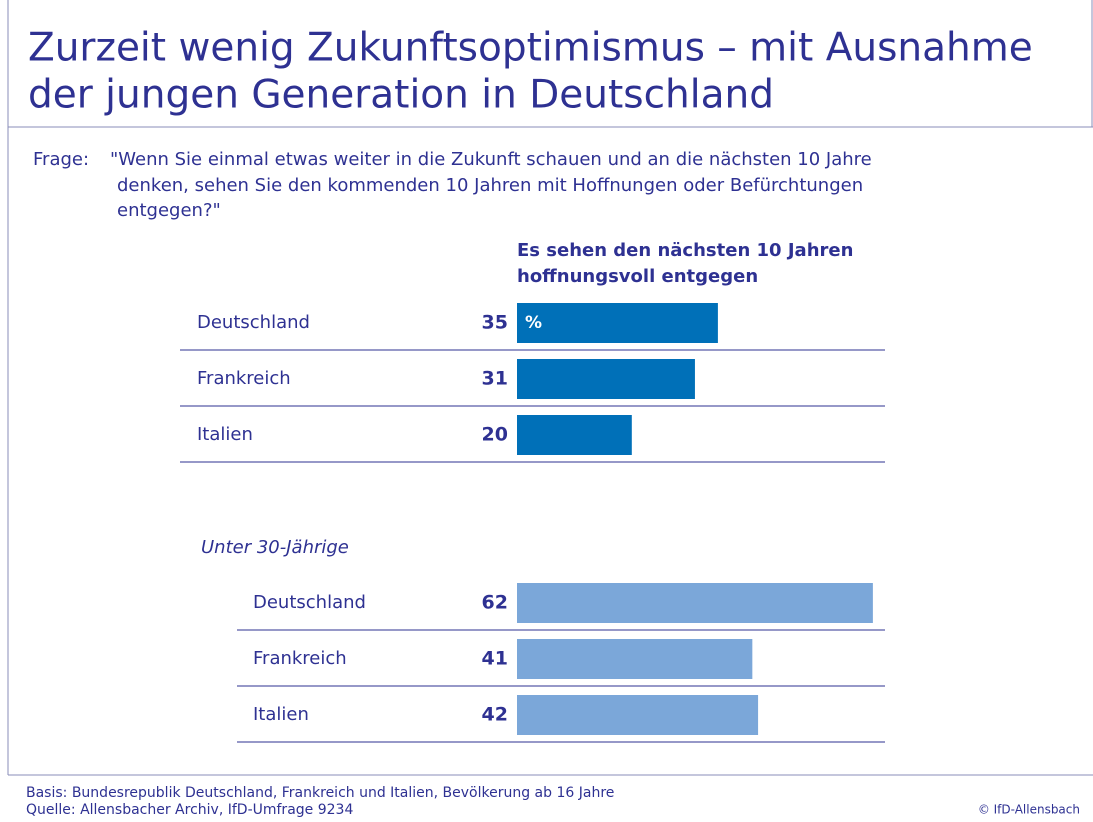 This screenshot has height=822, width=1093. I want to click on copyright: © IfD-Allensbach, so click(1029, 810).